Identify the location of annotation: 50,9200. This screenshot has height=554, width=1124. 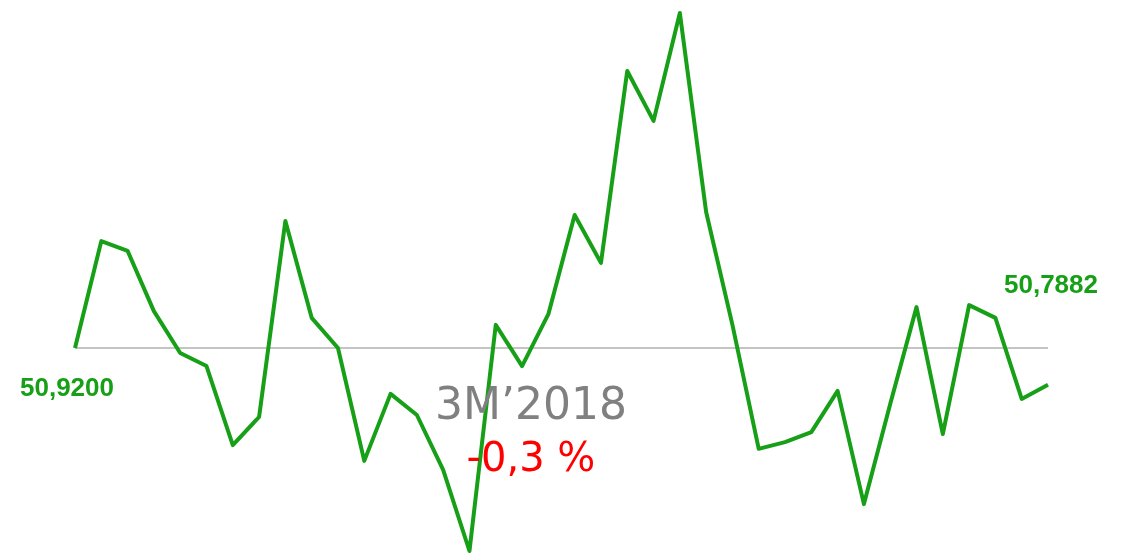
(67, 387).